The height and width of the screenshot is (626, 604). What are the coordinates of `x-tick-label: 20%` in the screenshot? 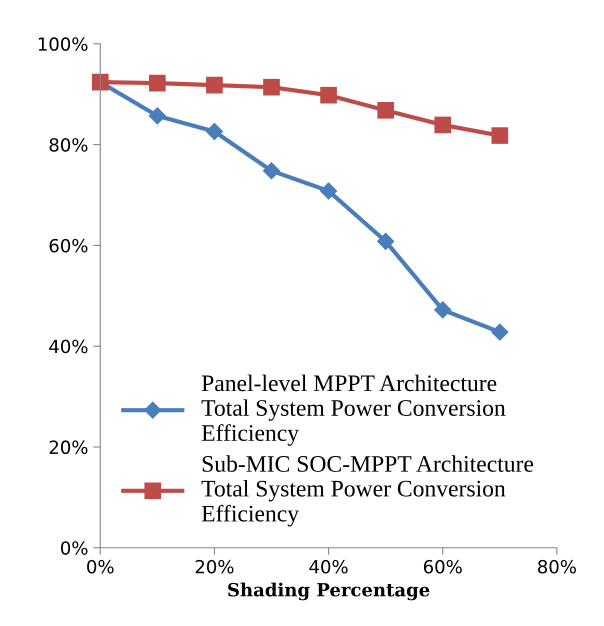 It's located at (215, 567).